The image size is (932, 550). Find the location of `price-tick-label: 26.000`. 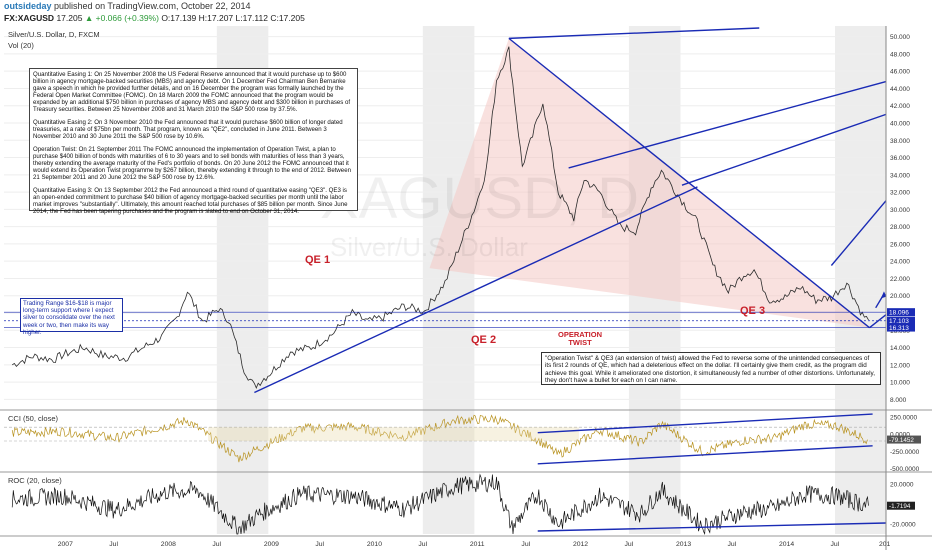

price-tick-label: 26.000 is located at coordinates (900, 244).